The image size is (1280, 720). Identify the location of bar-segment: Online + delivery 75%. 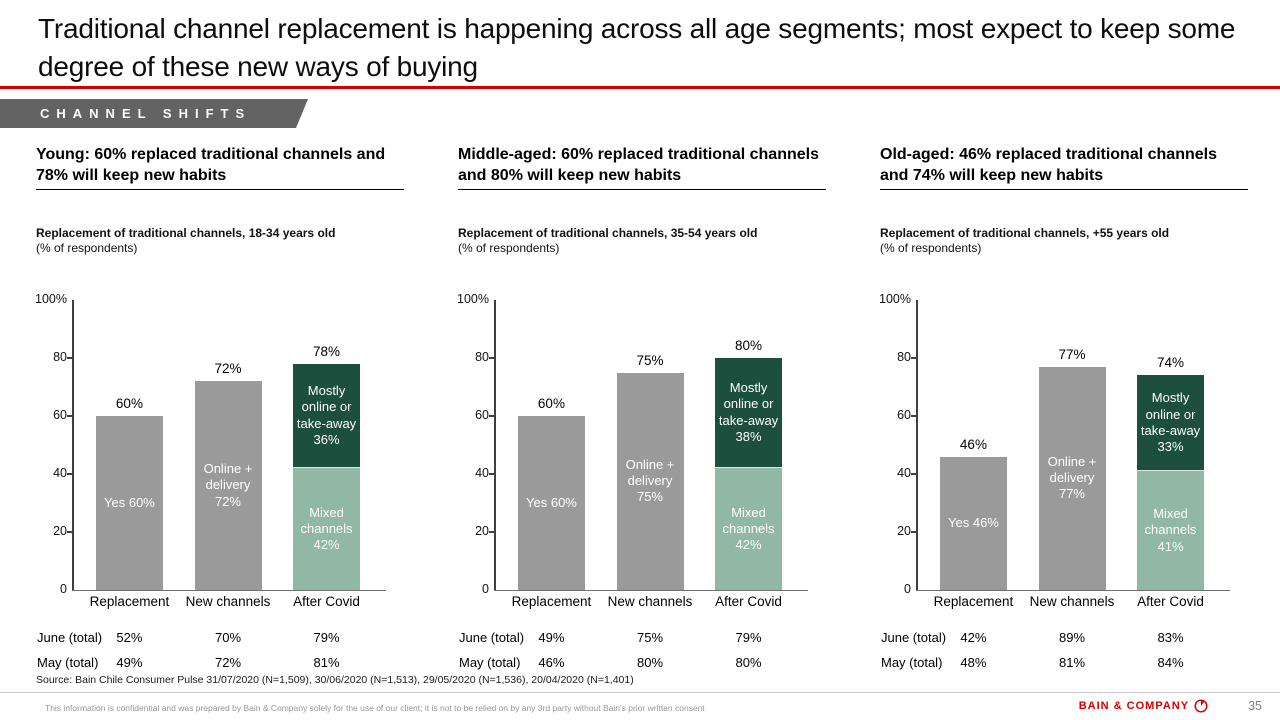
(650, 481).